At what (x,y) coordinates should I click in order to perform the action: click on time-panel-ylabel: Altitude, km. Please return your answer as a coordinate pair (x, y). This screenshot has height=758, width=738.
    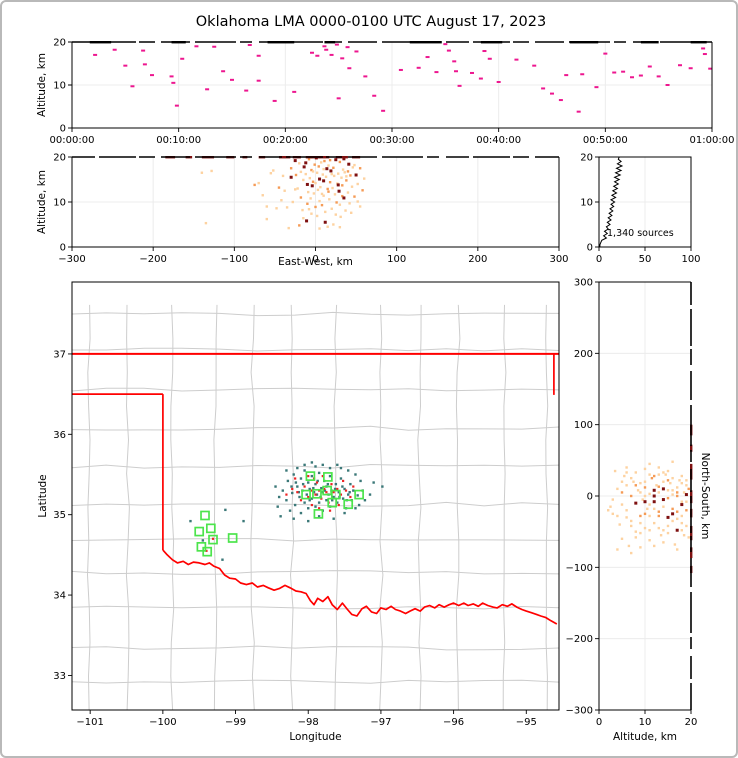
    Looking at the image, I should click on (42, 85).